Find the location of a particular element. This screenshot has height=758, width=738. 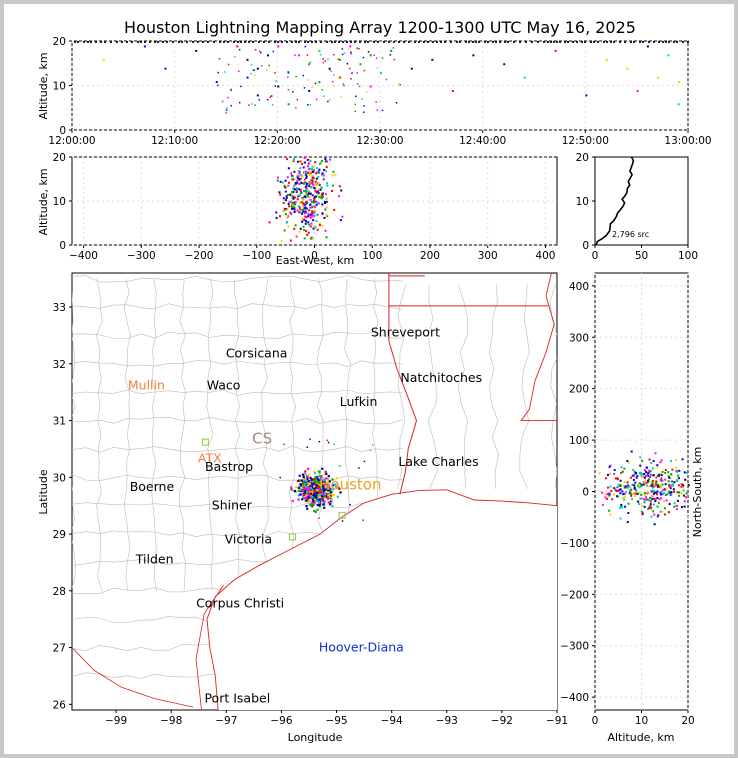

x-tick-label: −97 is located at coordinates (226, 721).